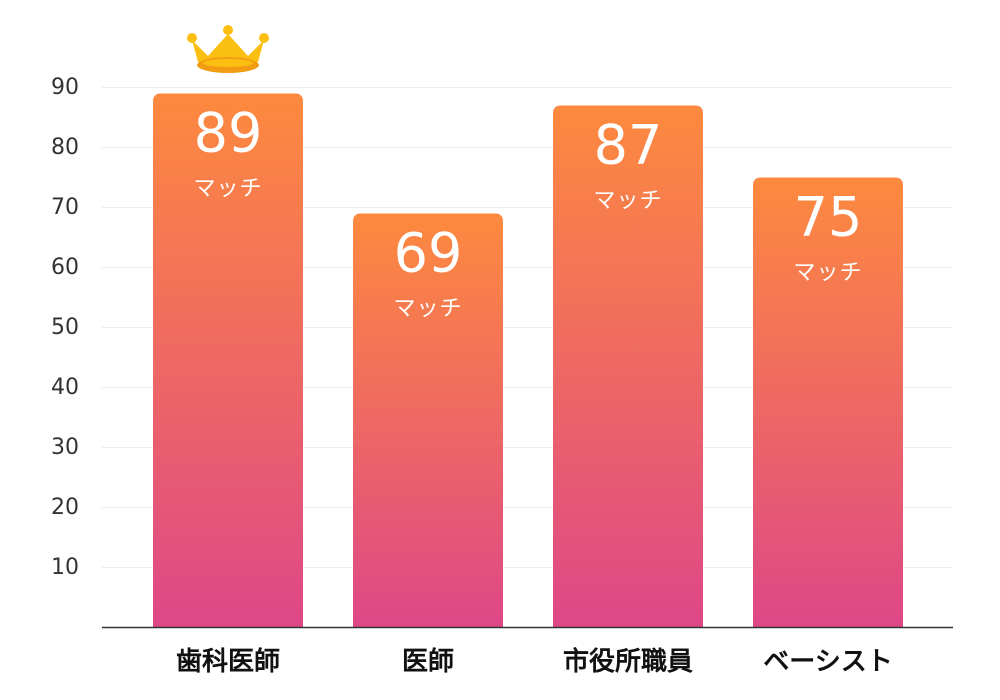 This screenshot has height=700, width=1000. I want to click on y-tick-label: 10, so click(65, 567).